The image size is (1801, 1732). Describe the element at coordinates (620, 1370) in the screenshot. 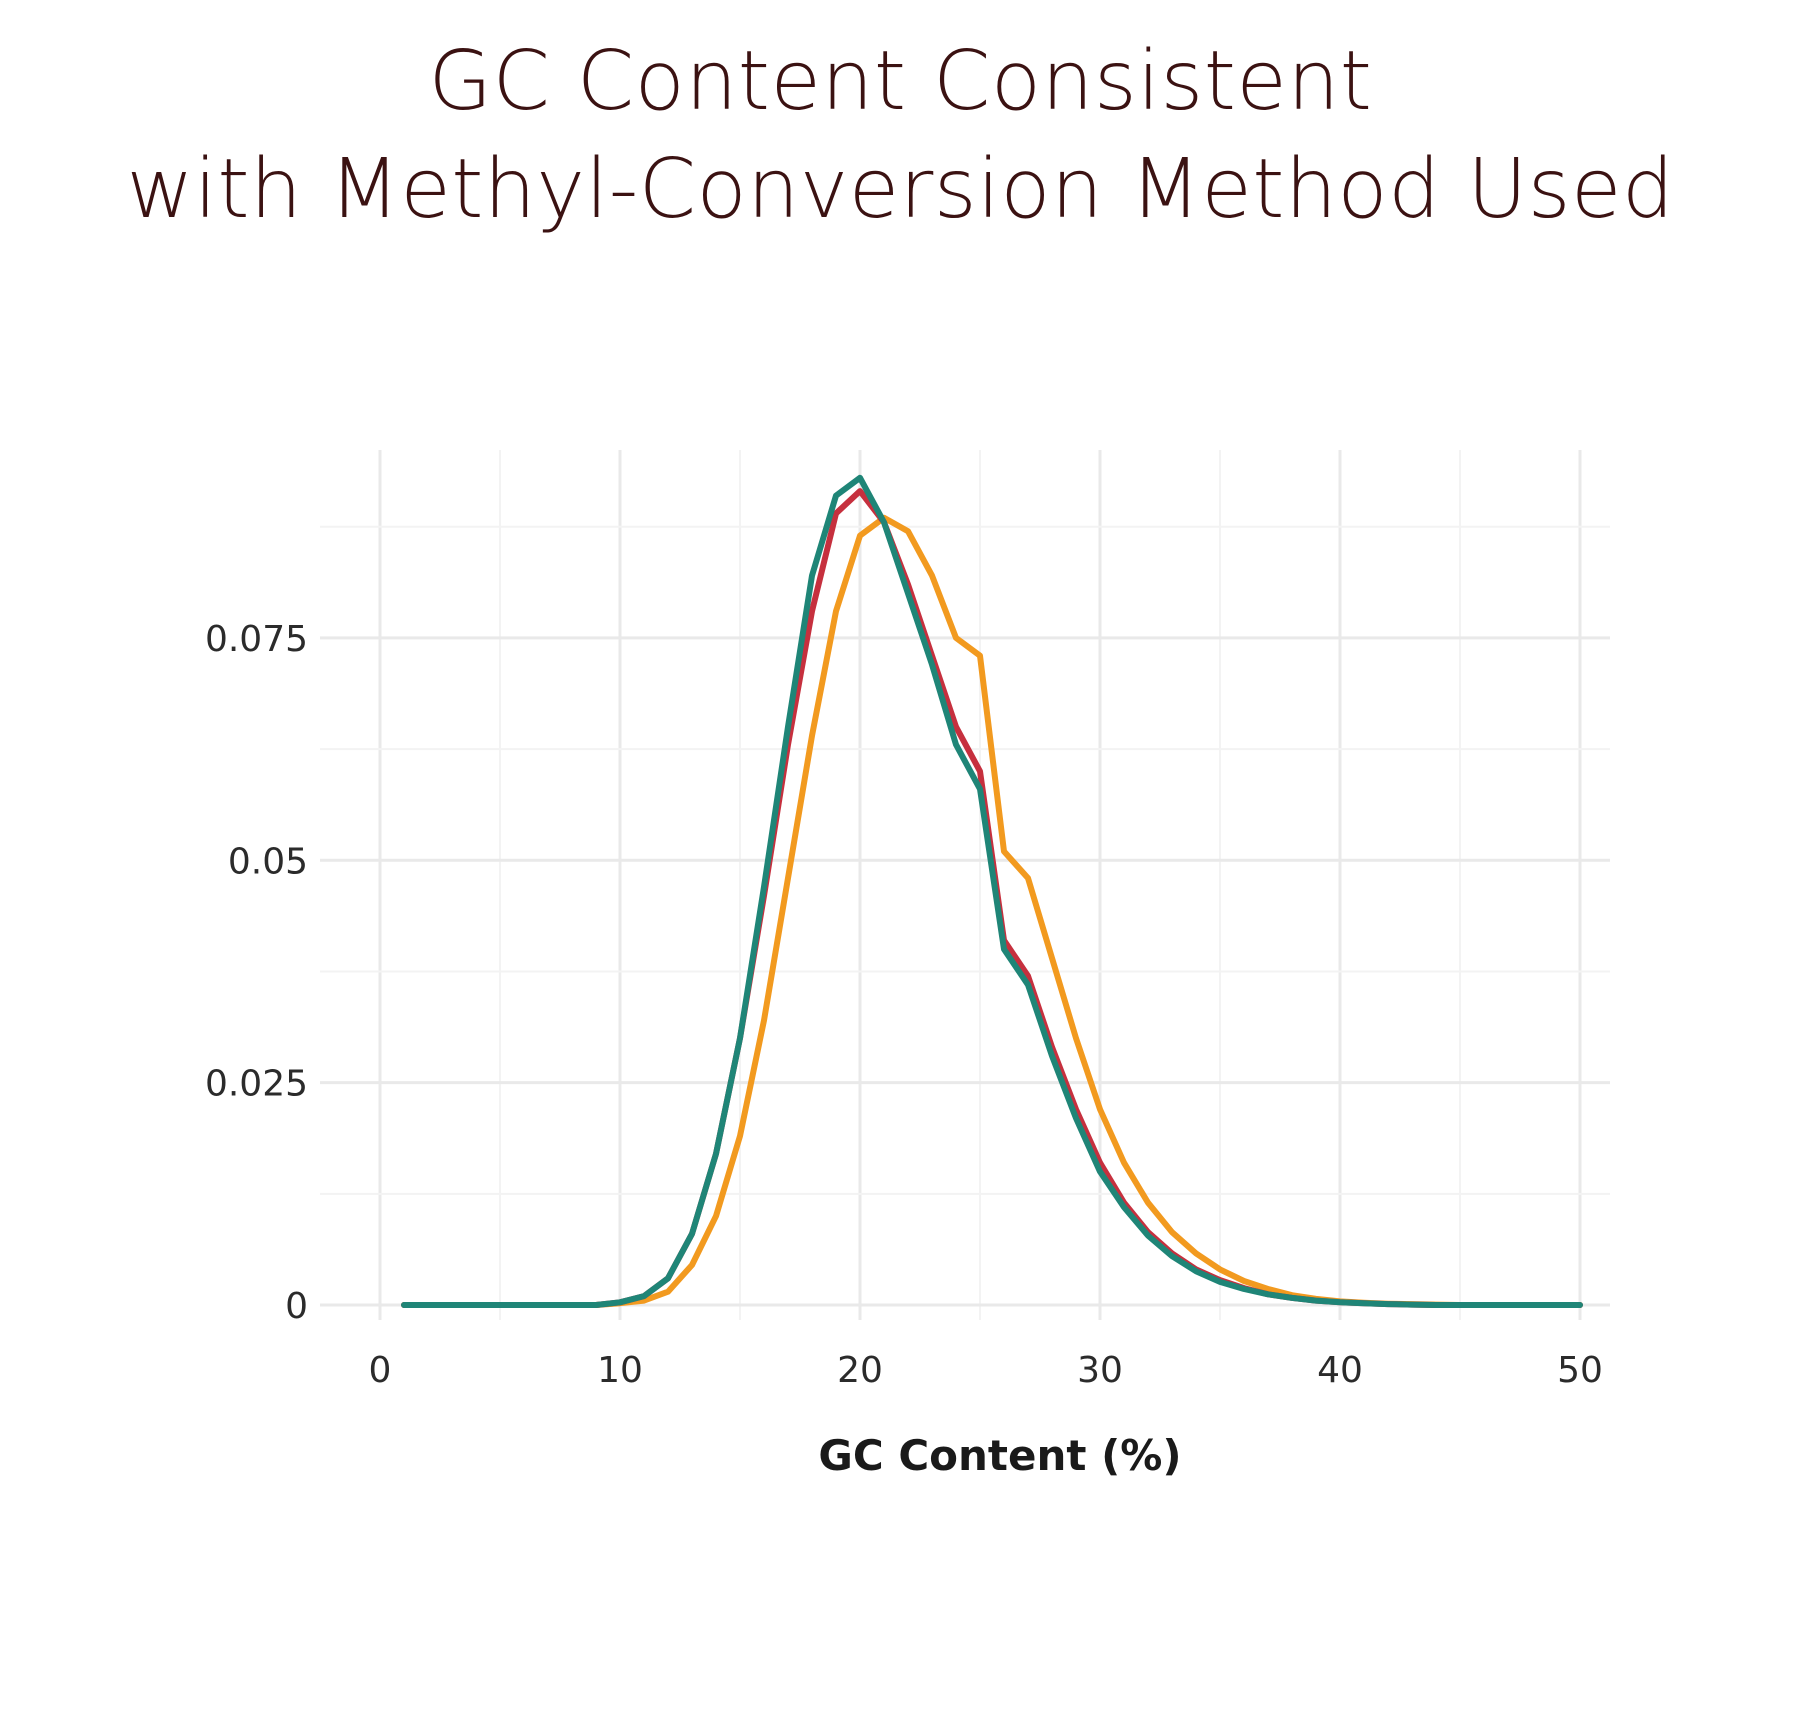

I see `x-tick-label: 10` at that location.